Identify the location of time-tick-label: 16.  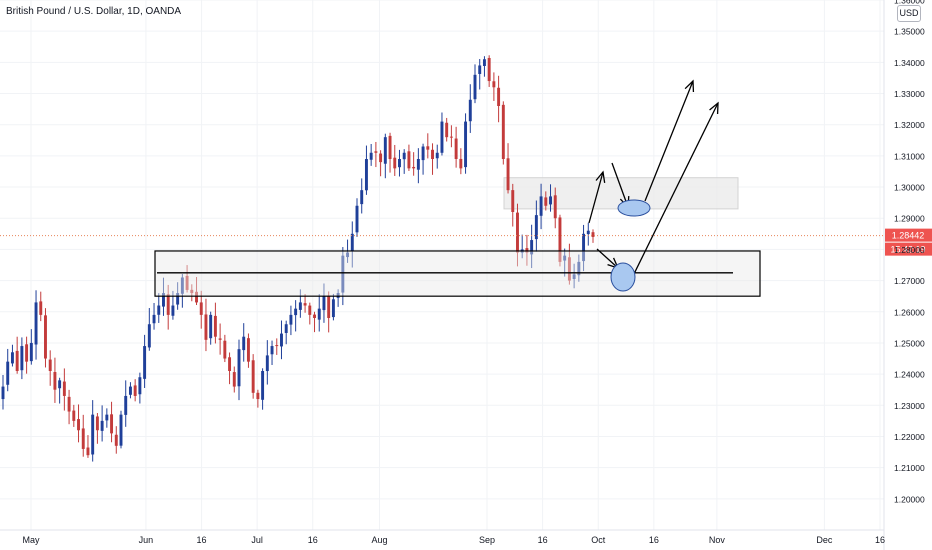
(313, 540).